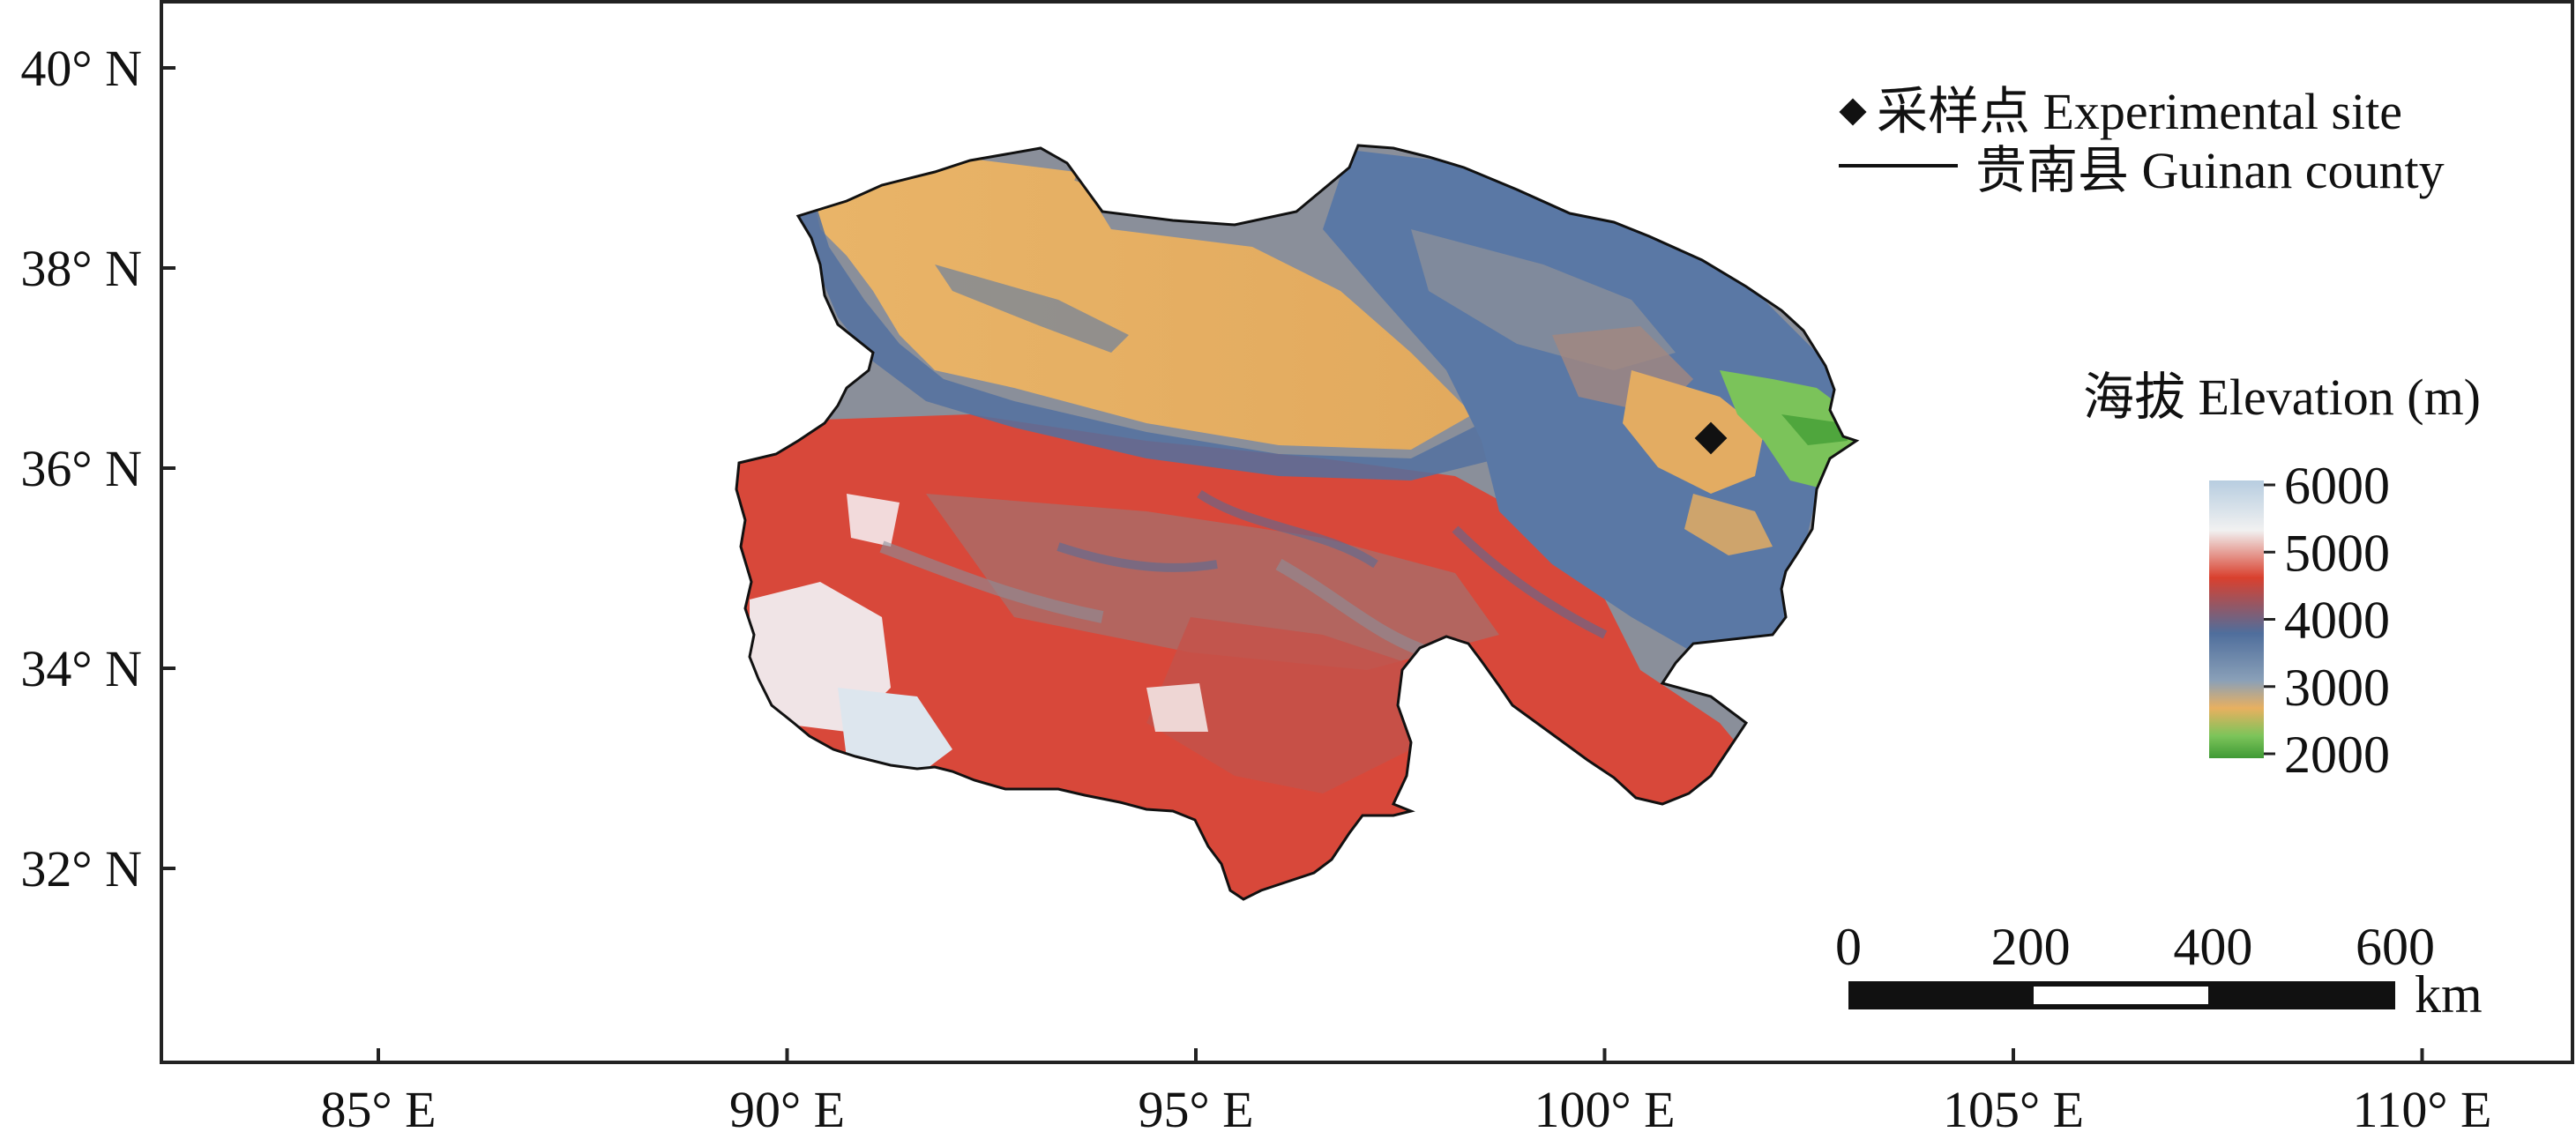 This screenshot has width=2576, height=1132. I want to click on colorbar-tick-label: 3000, so click(2337, 688).